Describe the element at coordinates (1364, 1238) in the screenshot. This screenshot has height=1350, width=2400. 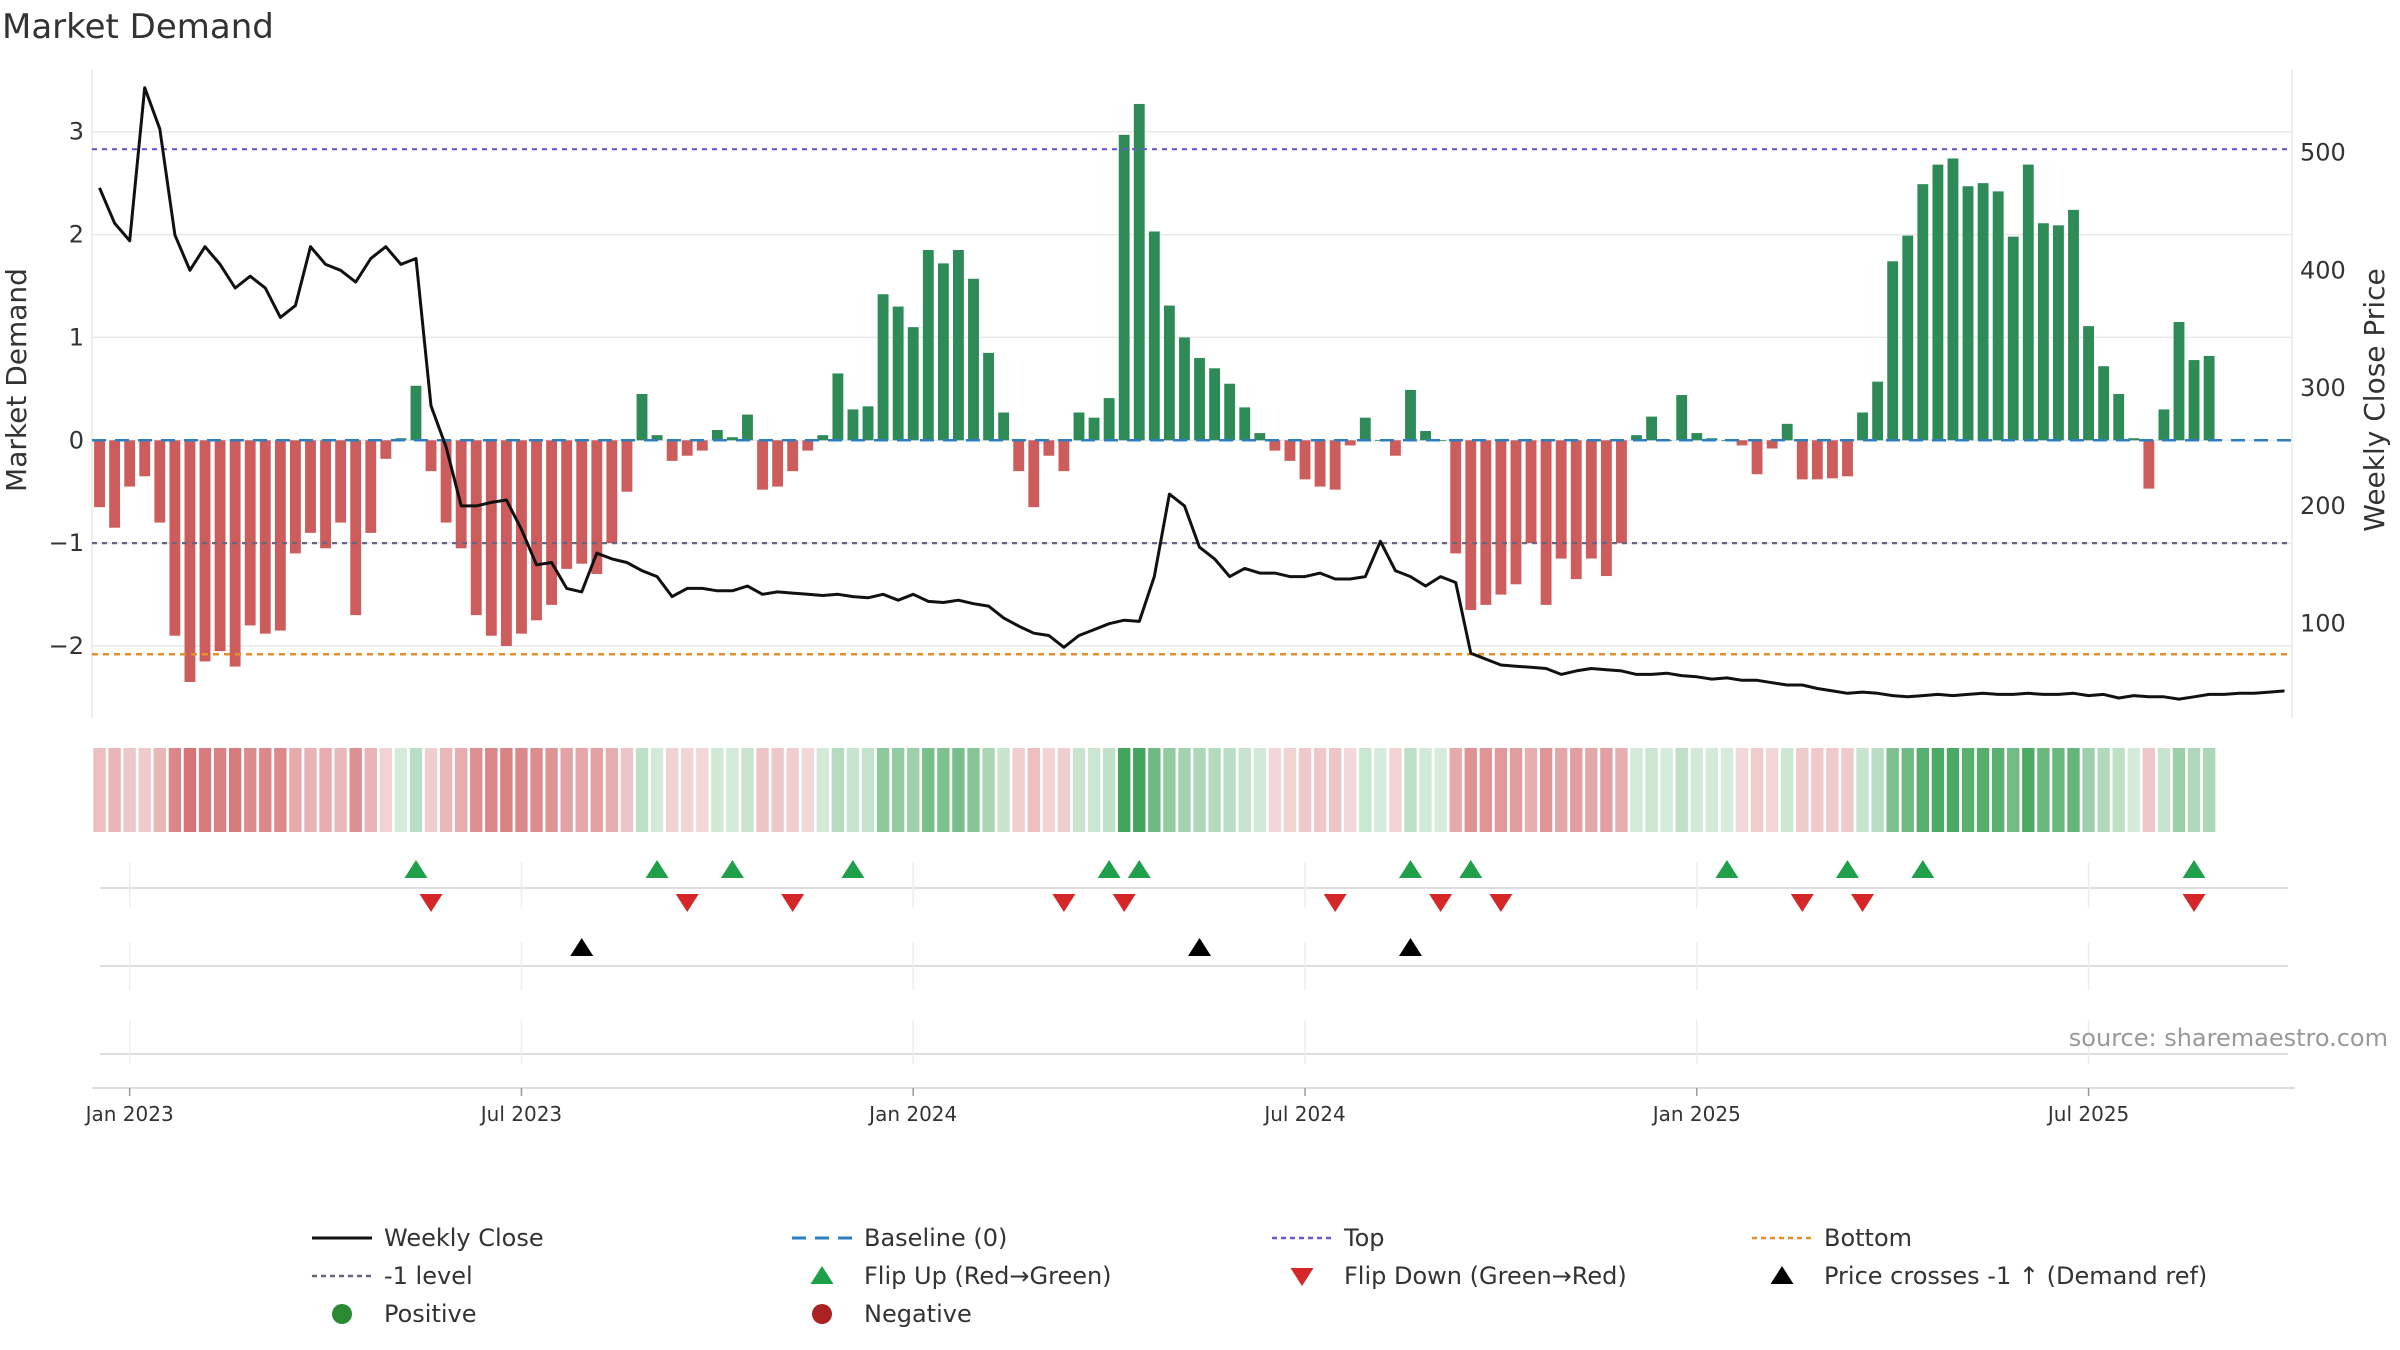
I see `legend-label: Top` at that location.